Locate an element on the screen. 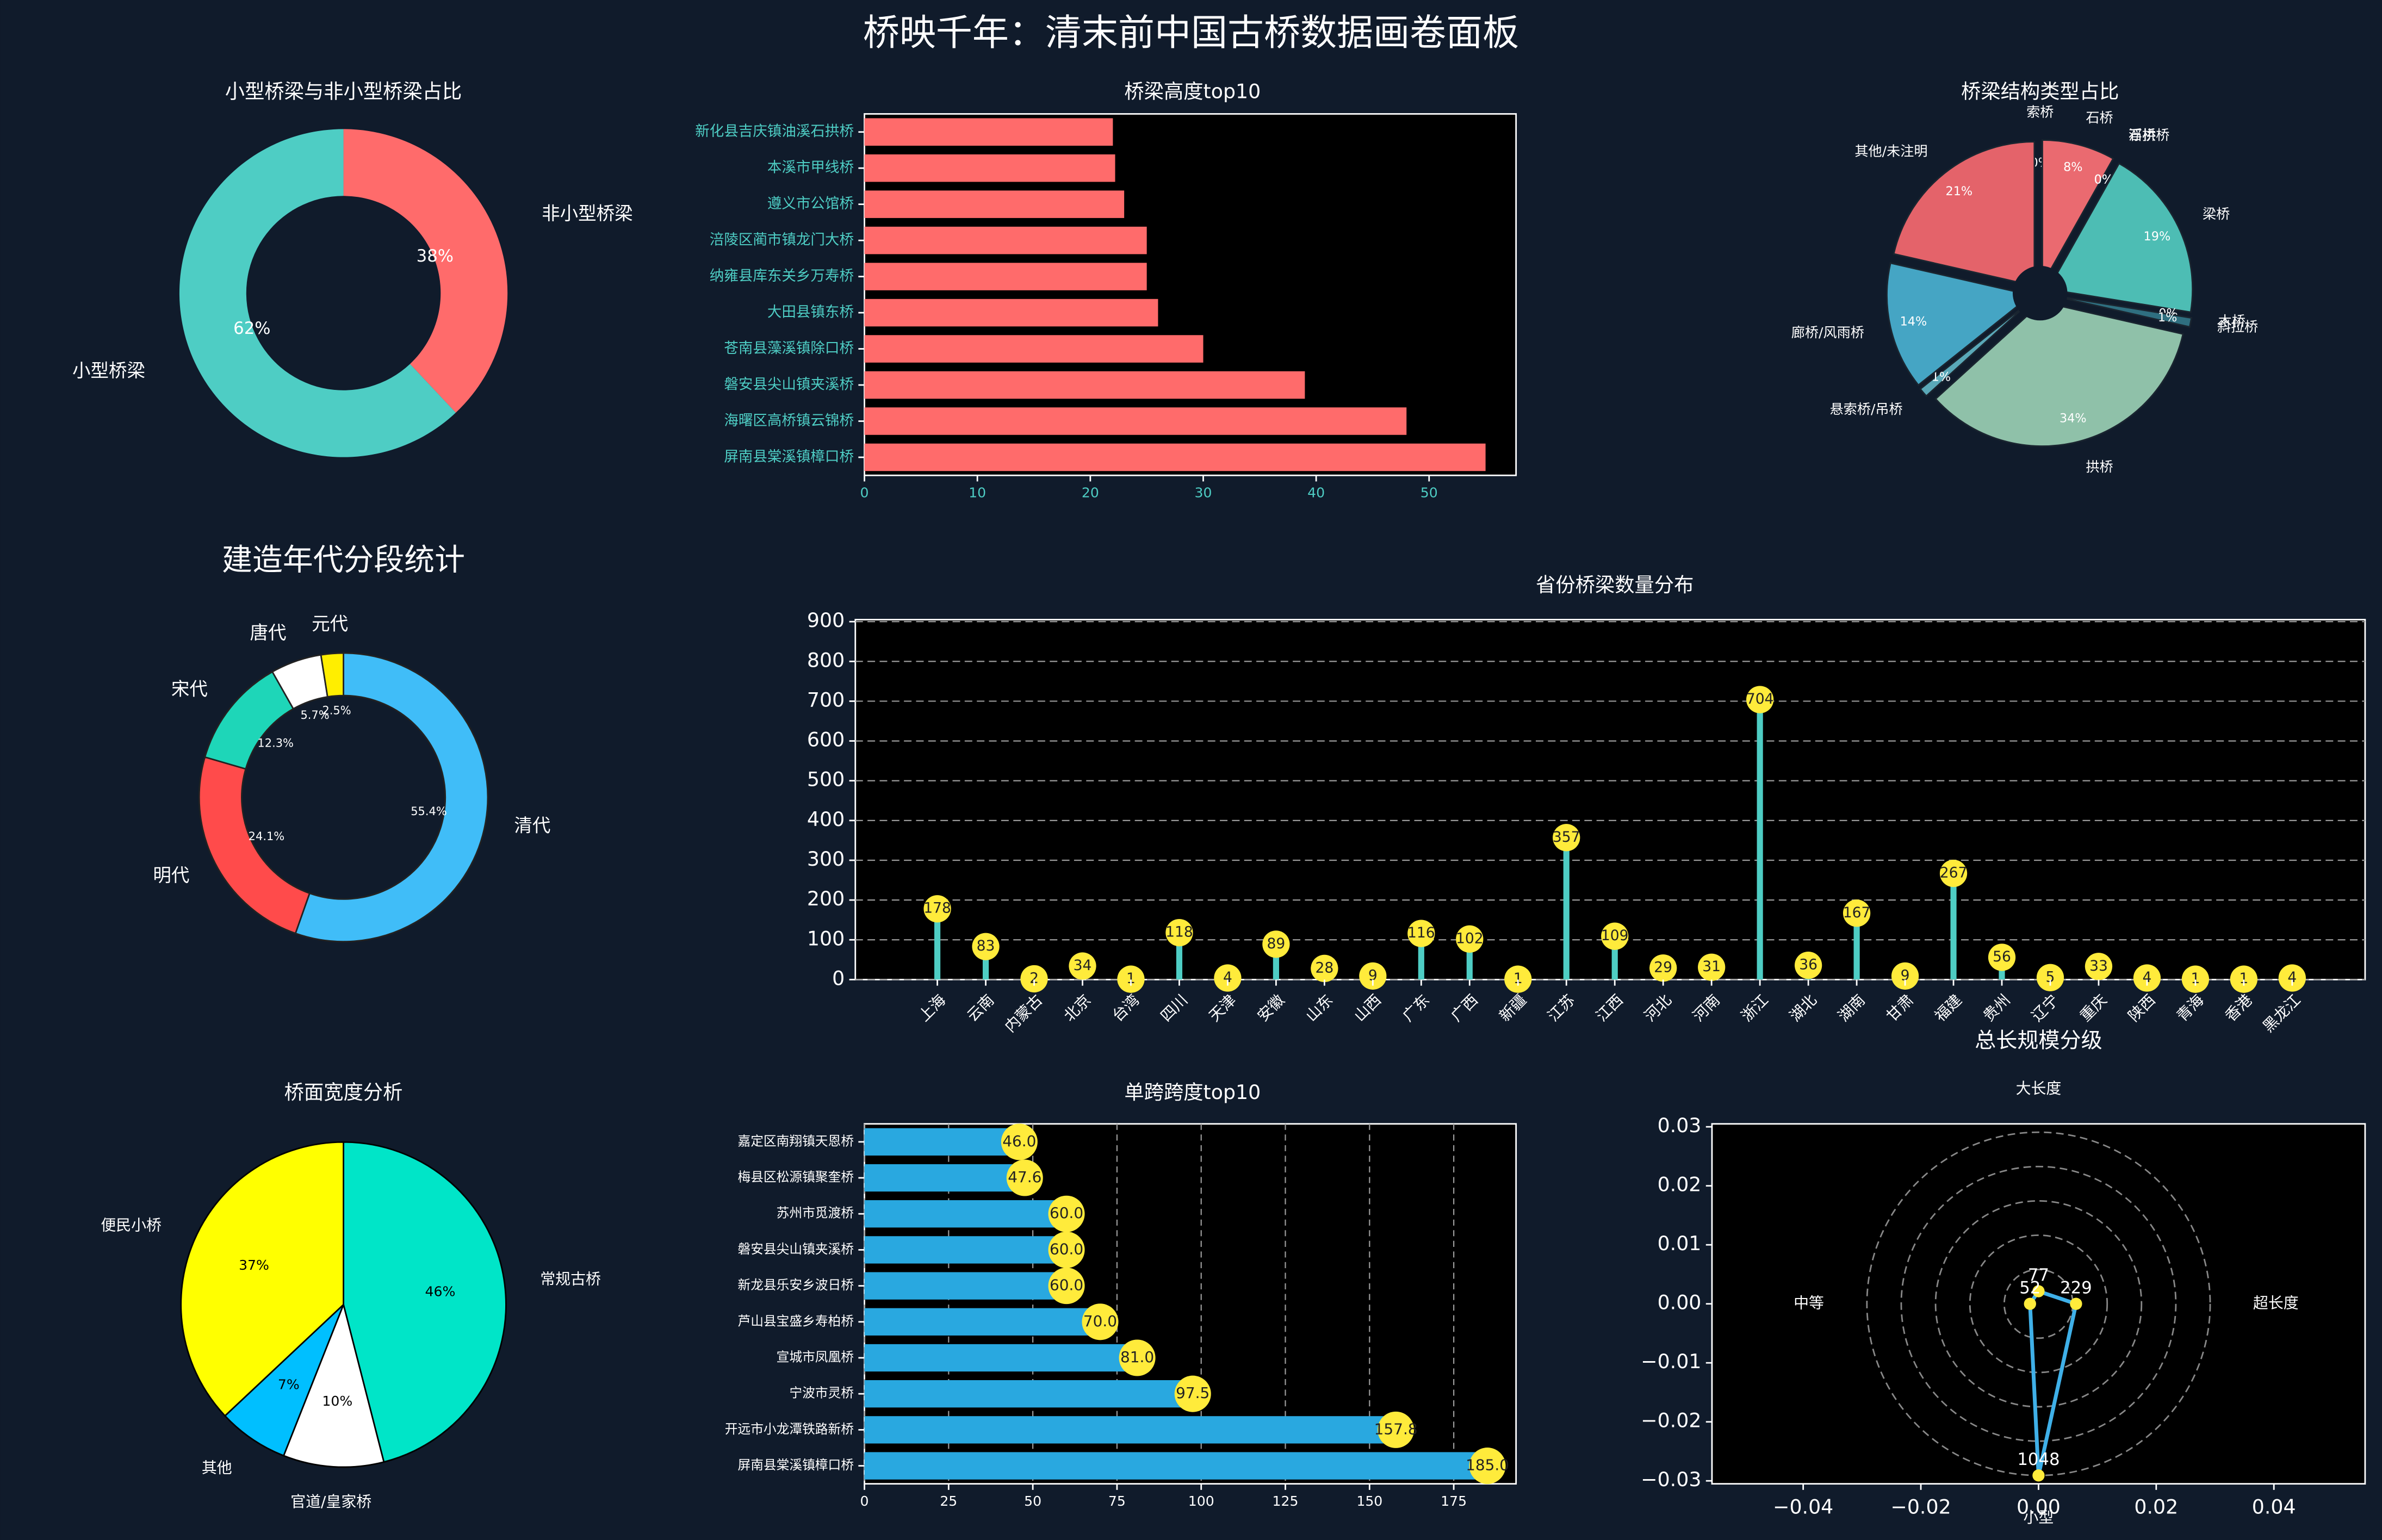 The height and width of the screenshot is (1540, 2382). x-tick-label: 20 is located at coordinates (1090, 493).